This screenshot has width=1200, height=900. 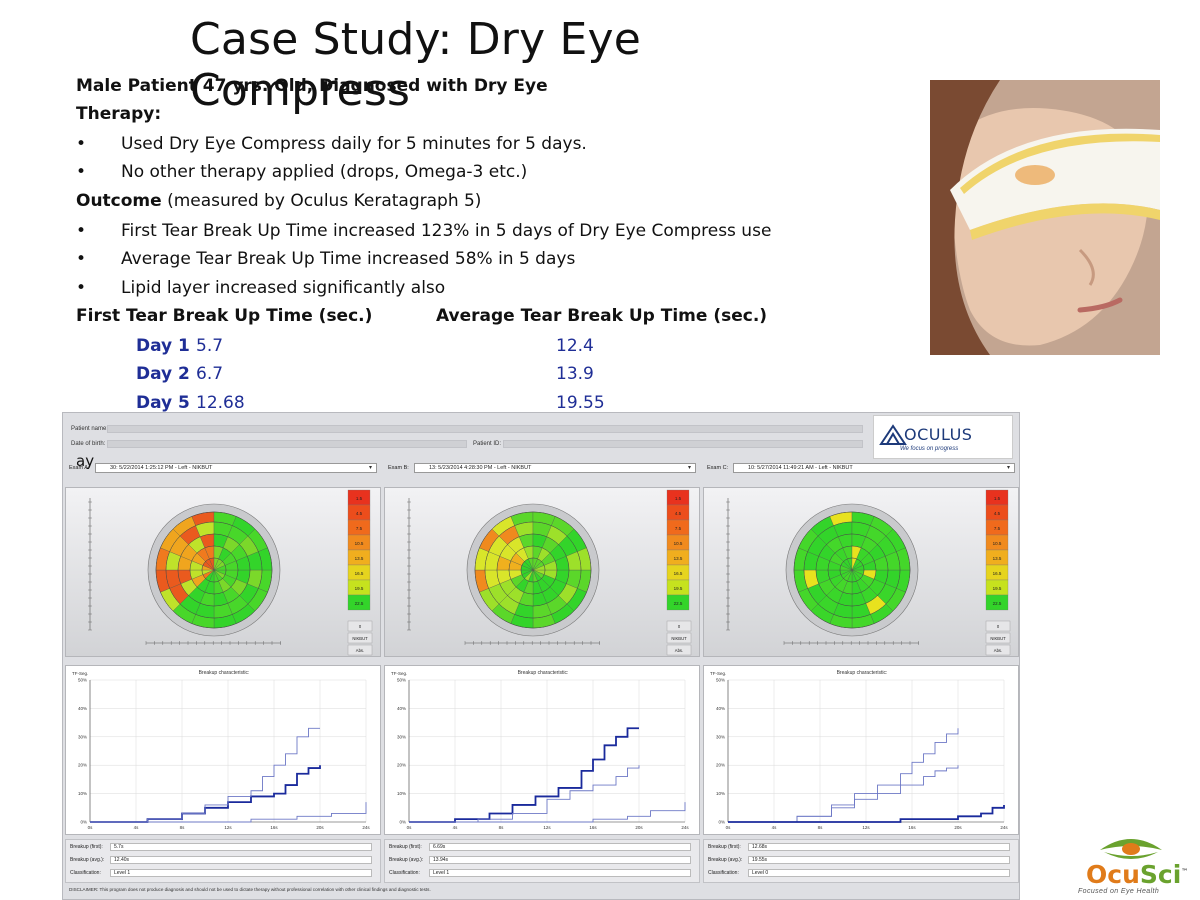 I want to click on x-tick-label: 12s, so click(x=547, y=827).